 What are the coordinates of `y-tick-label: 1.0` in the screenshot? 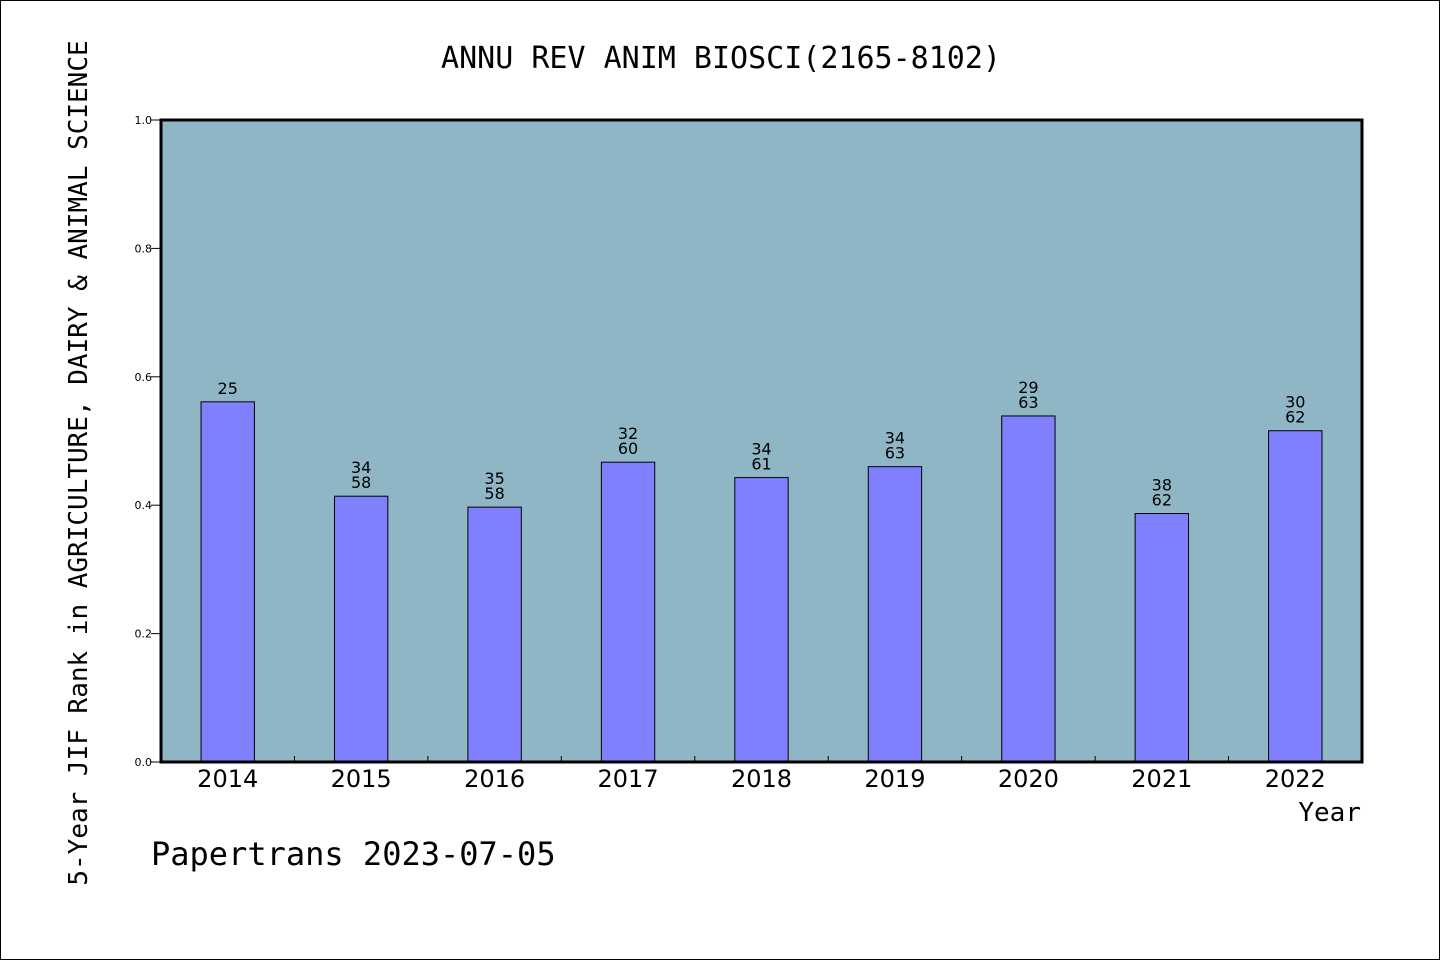 It's located at (144, 120).